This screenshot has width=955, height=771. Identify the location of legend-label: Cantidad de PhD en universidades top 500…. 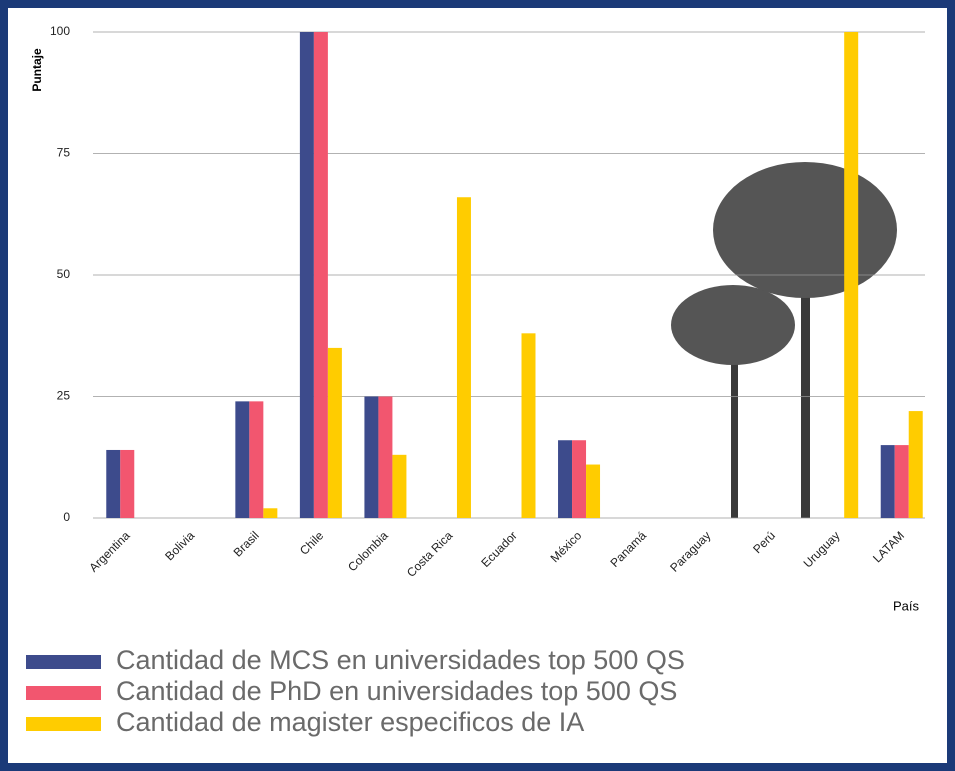
(396, 691).